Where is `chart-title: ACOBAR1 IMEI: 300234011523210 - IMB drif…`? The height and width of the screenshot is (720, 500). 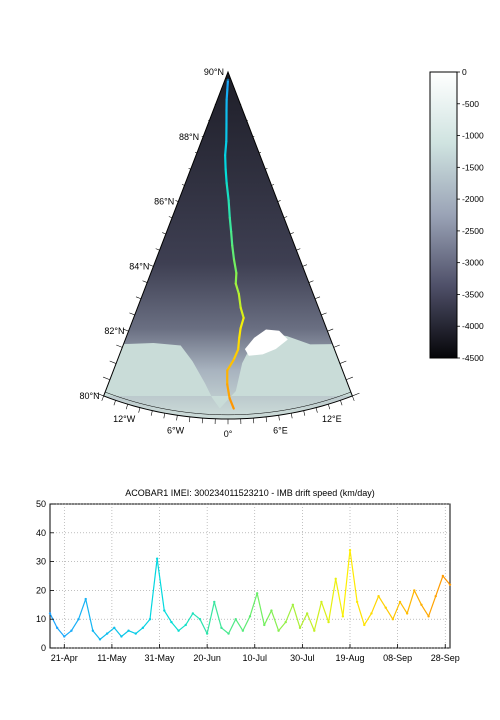
chart-title: ACOBAR1 IMEI: 300234011523210 - IMB drif… is located at coordinates (249, 493).